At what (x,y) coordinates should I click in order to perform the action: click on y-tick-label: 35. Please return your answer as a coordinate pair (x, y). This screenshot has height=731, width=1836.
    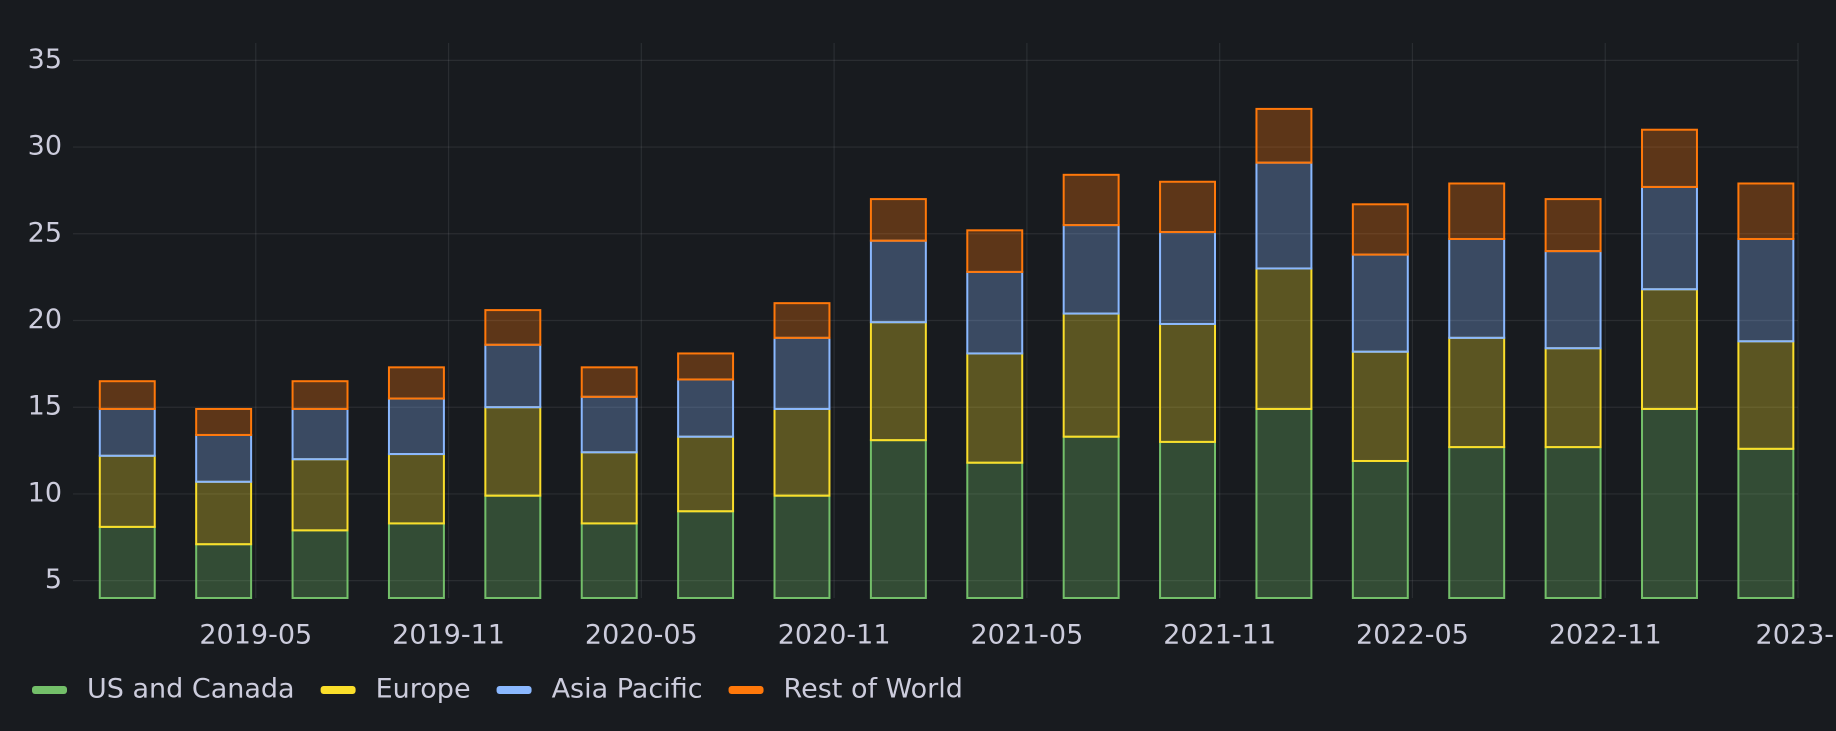
    Looking at the image, I should click on (45, 59).